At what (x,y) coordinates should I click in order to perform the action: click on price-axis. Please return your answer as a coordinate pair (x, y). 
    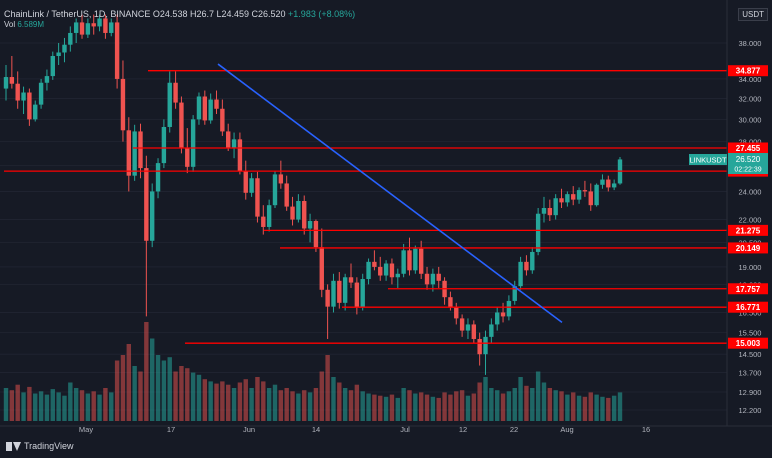
    Looking at the image, I should click on (749, 213).